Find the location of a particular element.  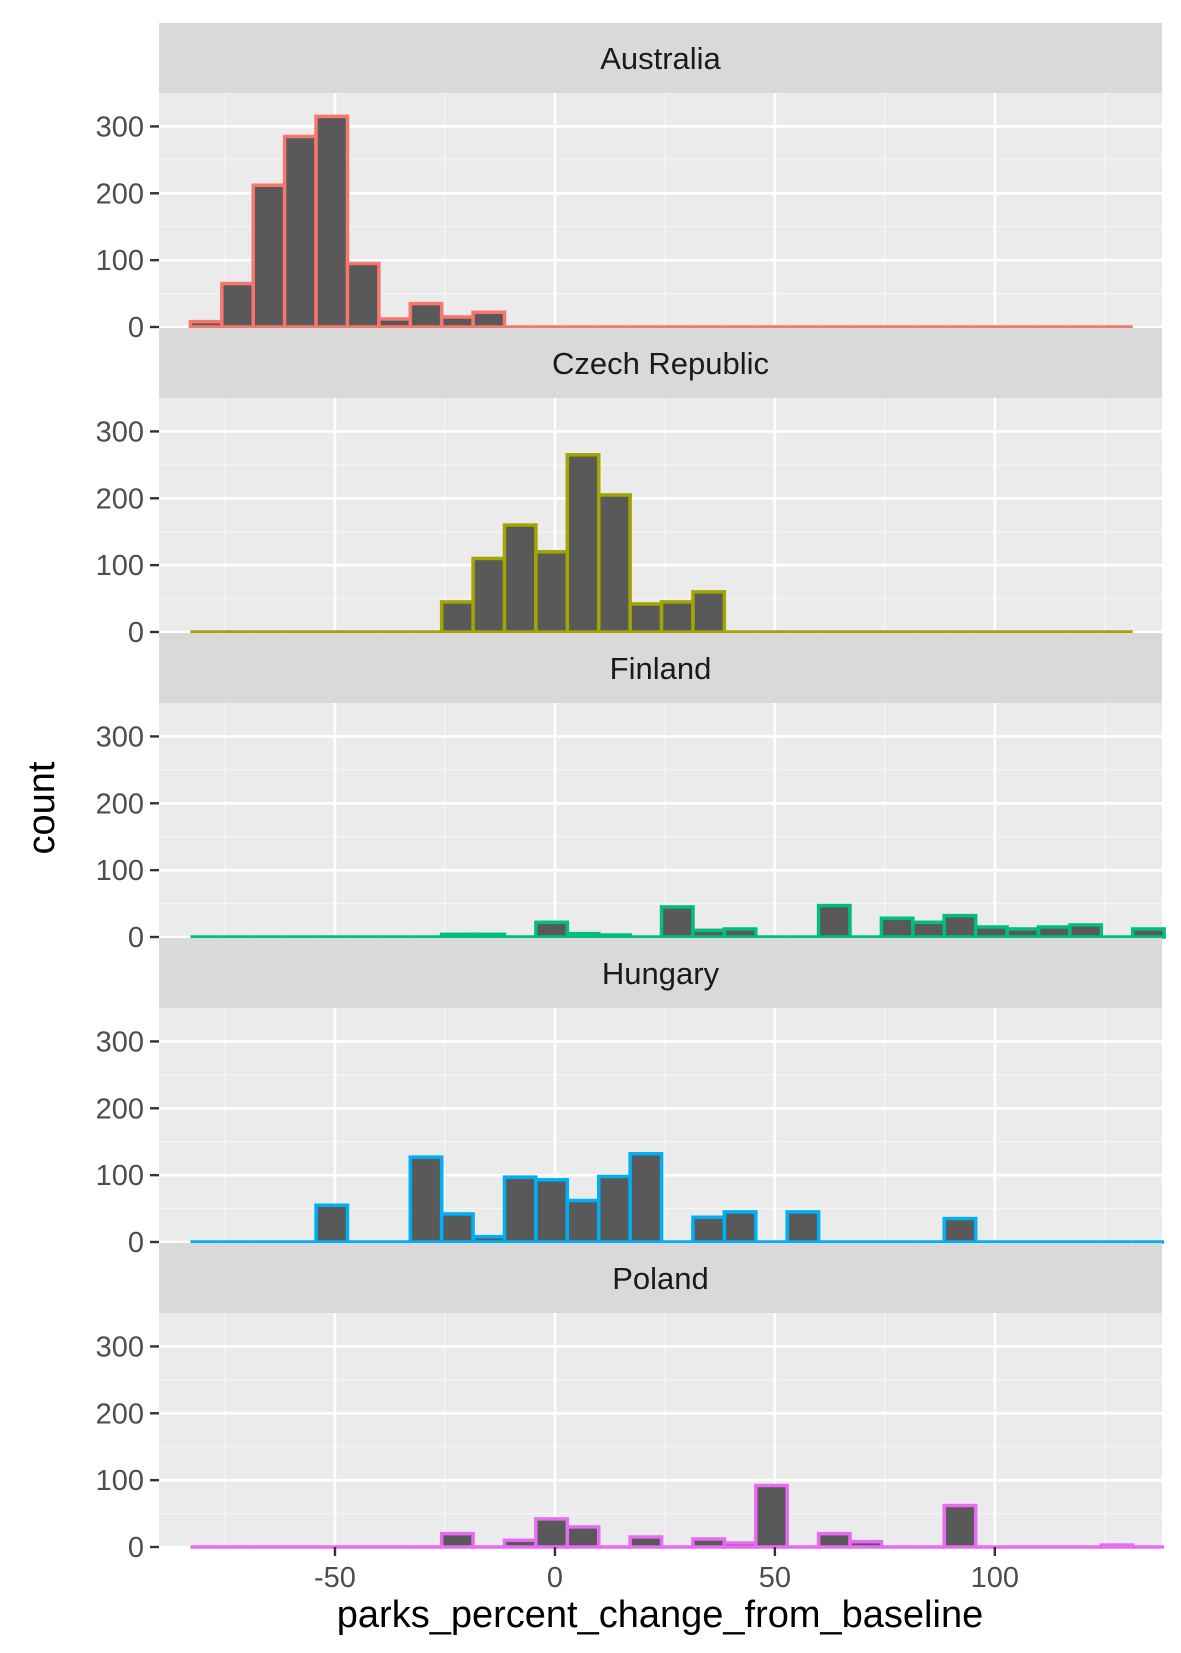

x-tick-label: 0 is located at coordinates (555, 1578).